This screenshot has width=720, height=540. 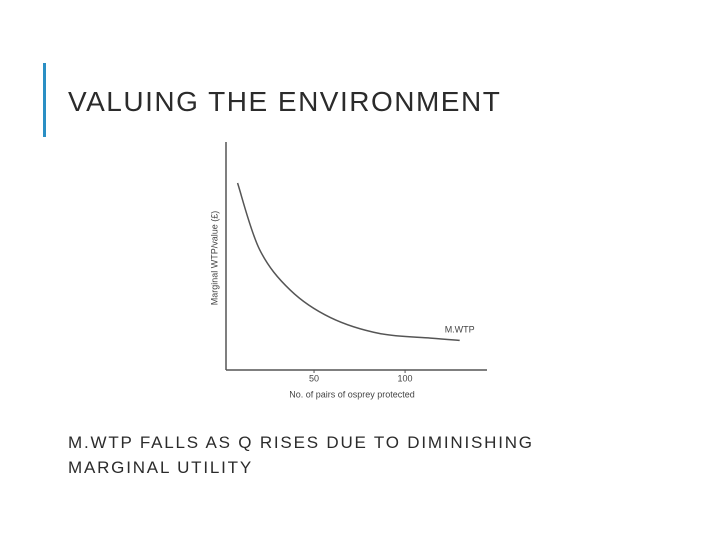 What do you see at coordinates (352, 394) in the screenshot?
I see `x-axis-label: No. of pairs of osprey protected` at bounding box center [352, 394].